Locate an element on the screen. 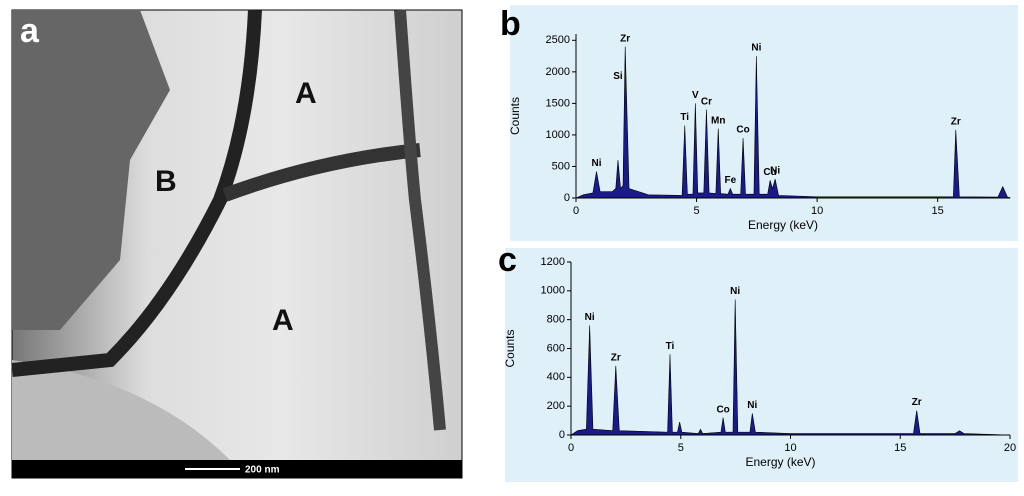 The height and width of the screenshot is (496, 1024). y-tick-label: 2000 is located at coordinates (558, 72).